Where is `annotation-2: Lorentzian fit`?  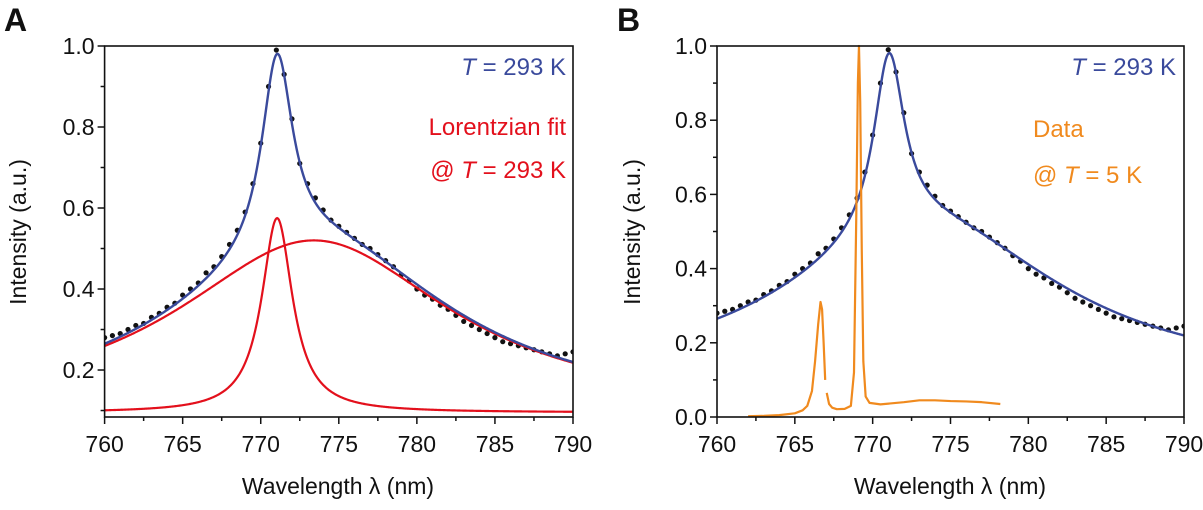 annotation-2: Lorentzian fit is located at coordinates (498, 127).